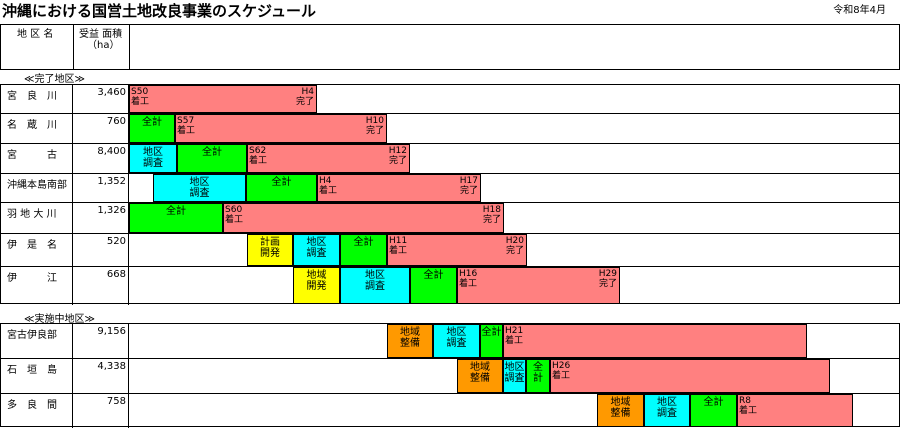  What do you see at coordinates (101, 411) in the screenshot?
I see `district-area: 758` at bounding box center [101, 411].